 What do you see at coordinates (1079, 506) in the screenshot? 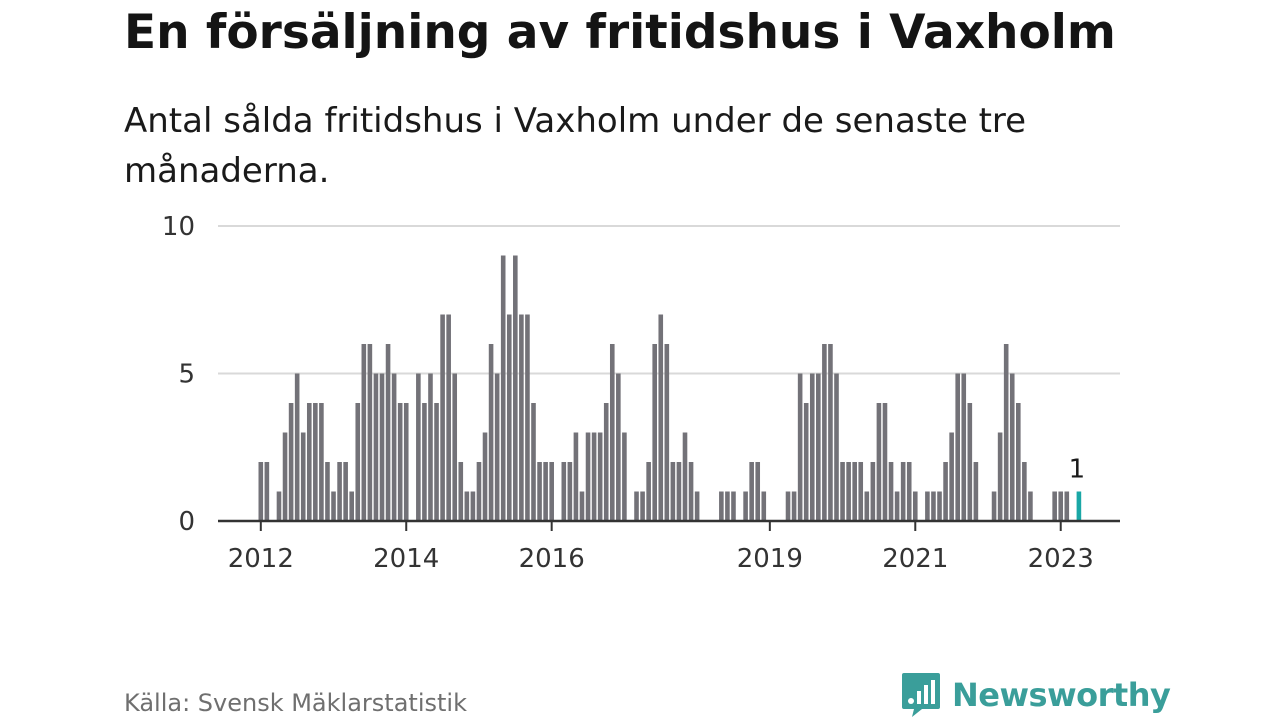
I see `highlight-bar` at bounding box center [1079, 506].